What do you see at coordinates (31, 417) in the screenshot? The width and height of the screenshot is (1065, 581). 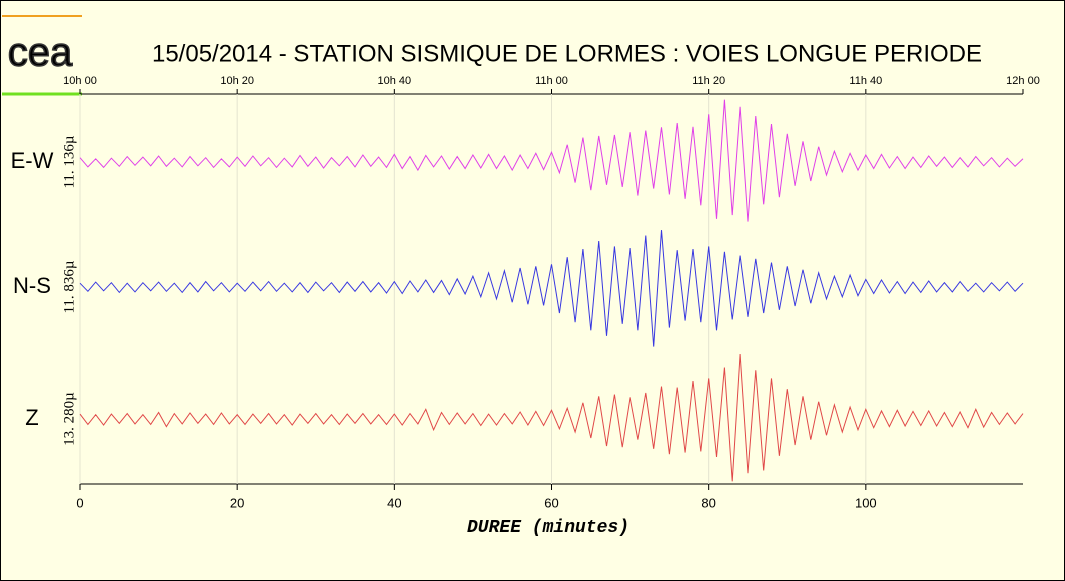 I see `series-name: Z` at bounding box center [31, 417].